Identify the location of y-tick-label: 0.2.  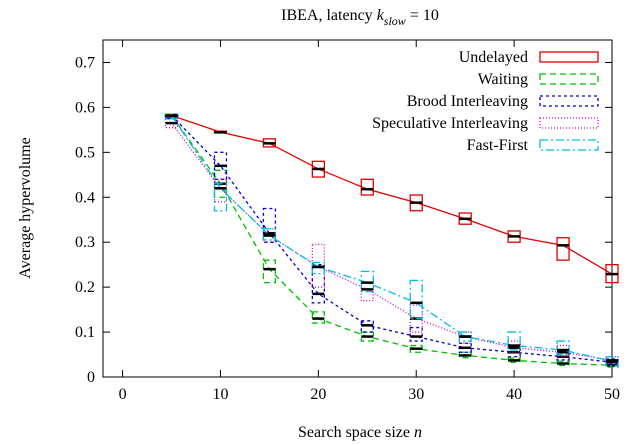
(85, 287).